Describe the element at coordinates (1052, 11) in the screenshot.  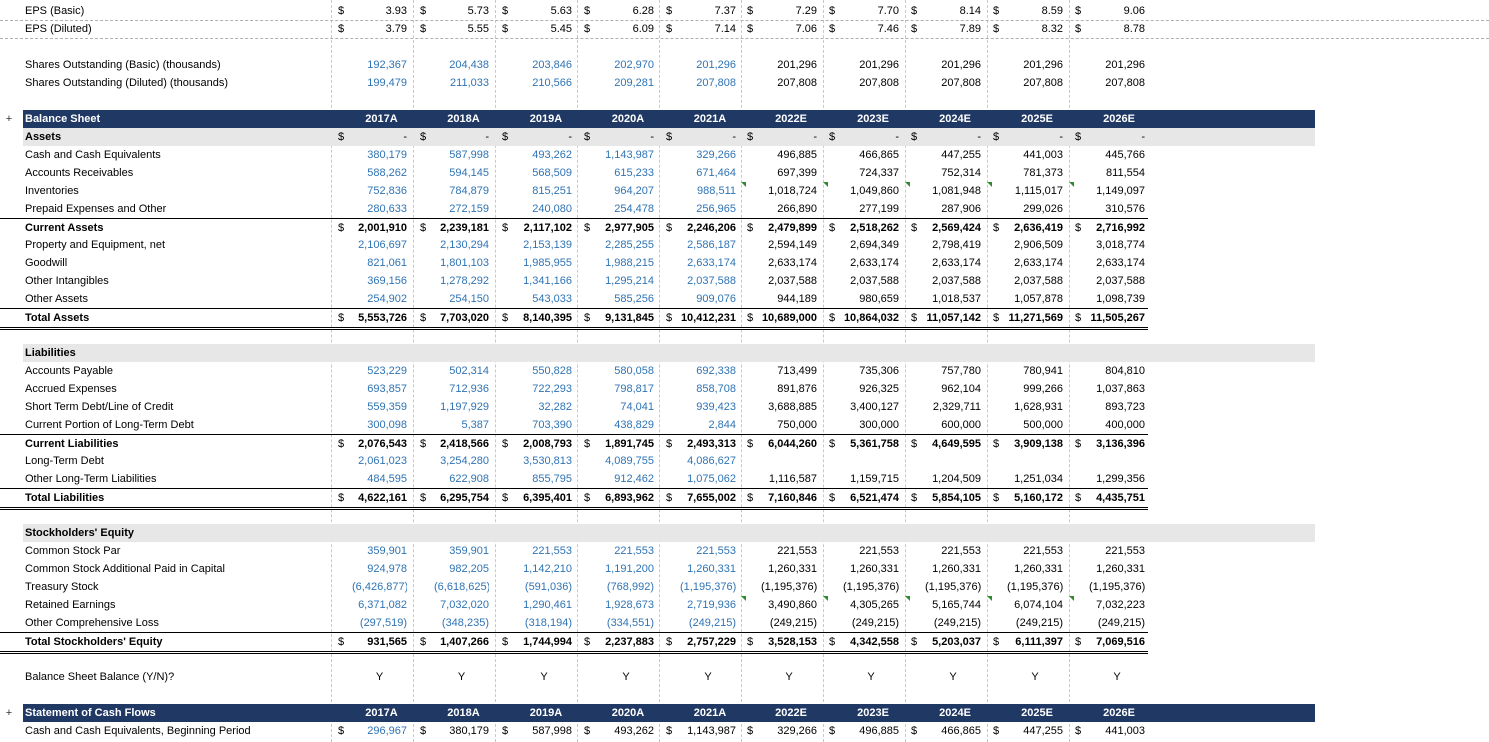
I see `value-cell-2025E: 8.59` at that location.